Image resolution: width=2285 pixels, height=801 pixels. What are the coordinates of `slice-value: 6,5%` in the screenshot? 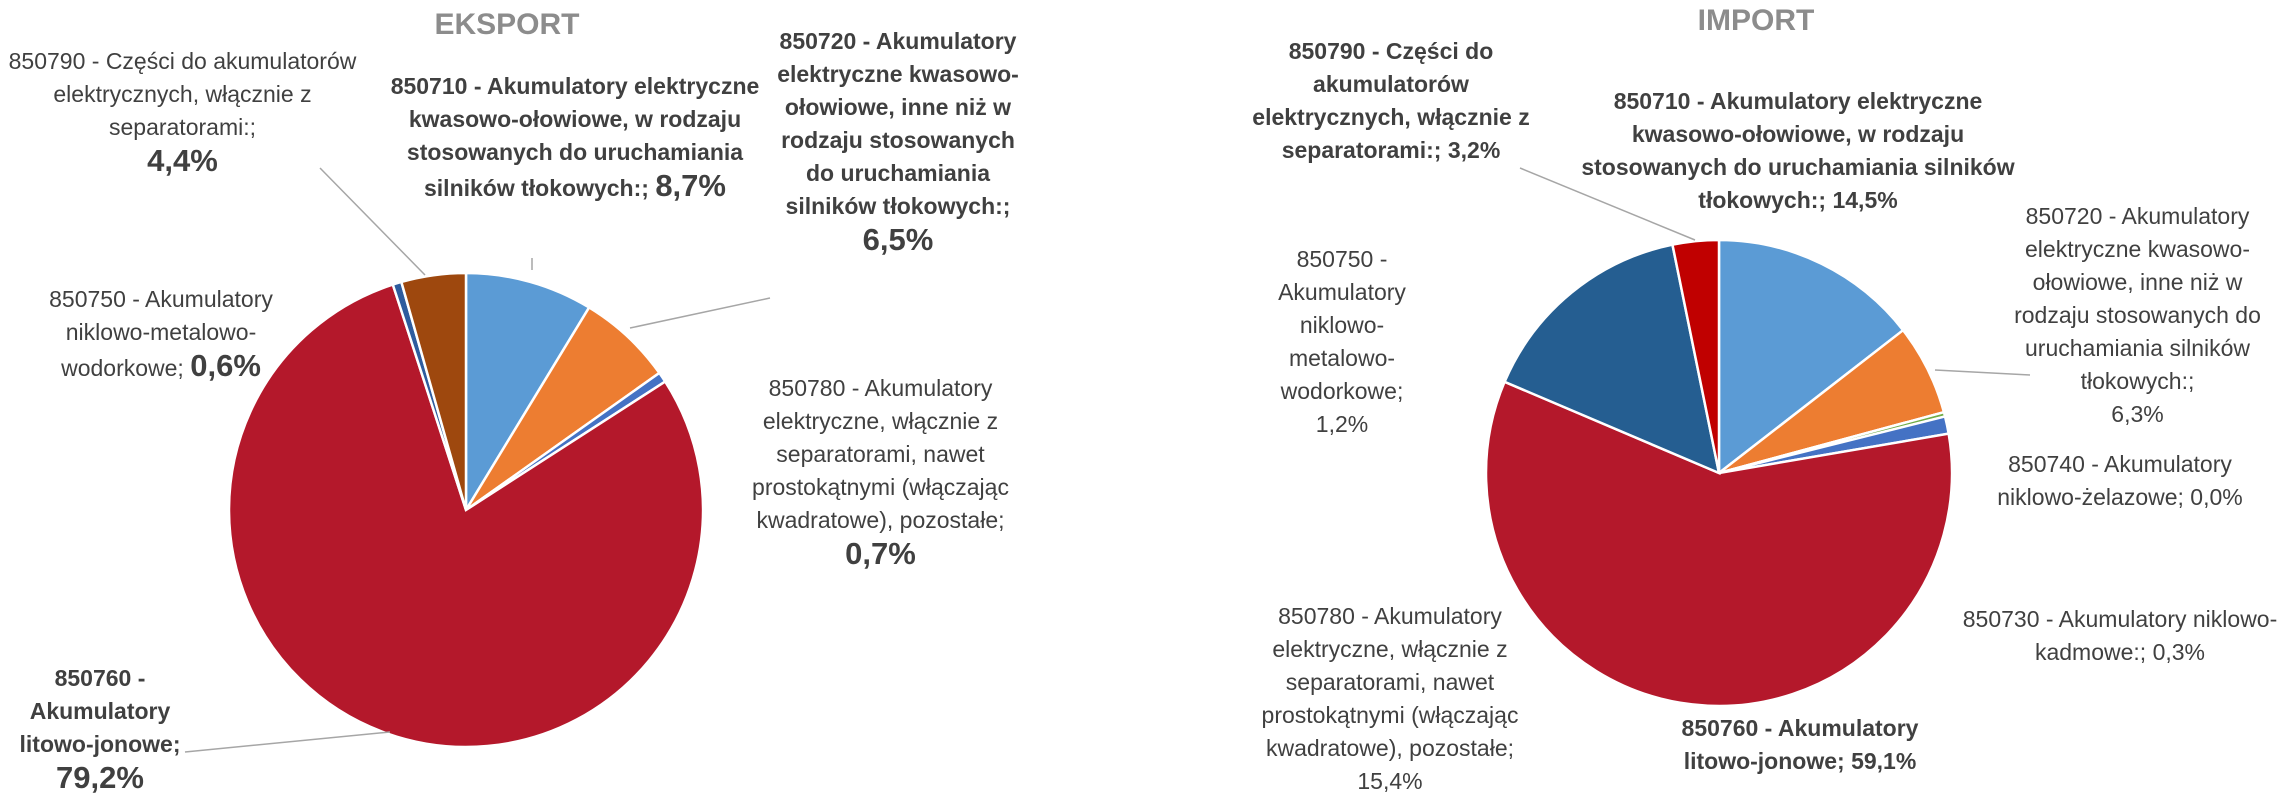 It's located at (898, 239).